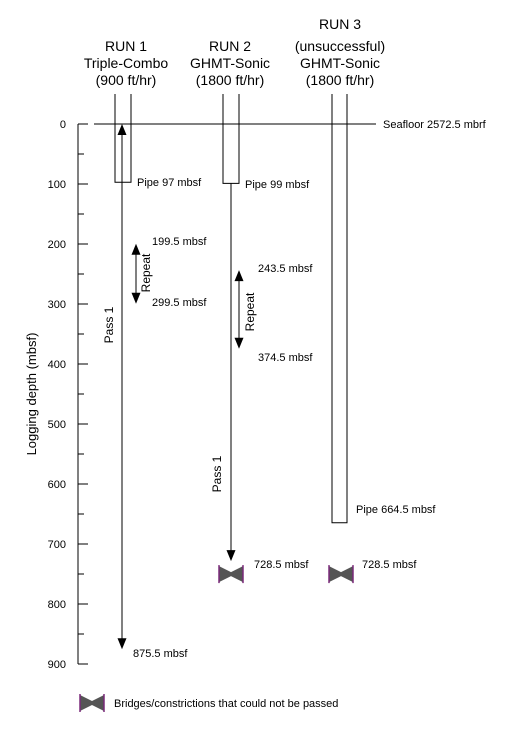 The width and height of the screenshot is (511, 735). What do you see at coordinates (145, 392) in the screenshot?
I see `pass-run-1: Pass 1 875.5 mbsf` at bounding box center [145, 392].